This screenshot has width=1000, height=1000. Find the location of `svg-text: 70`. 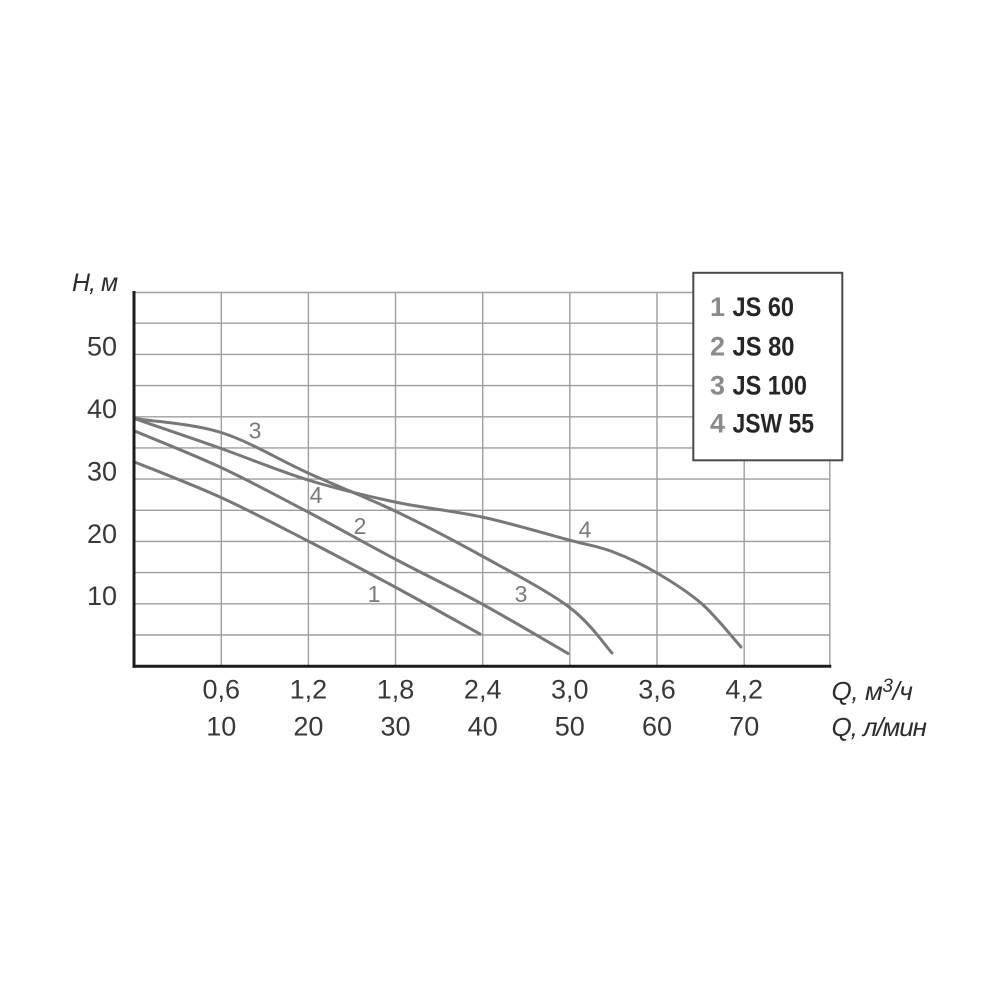

svg-text: 70 is located at coordinates (744, 726).